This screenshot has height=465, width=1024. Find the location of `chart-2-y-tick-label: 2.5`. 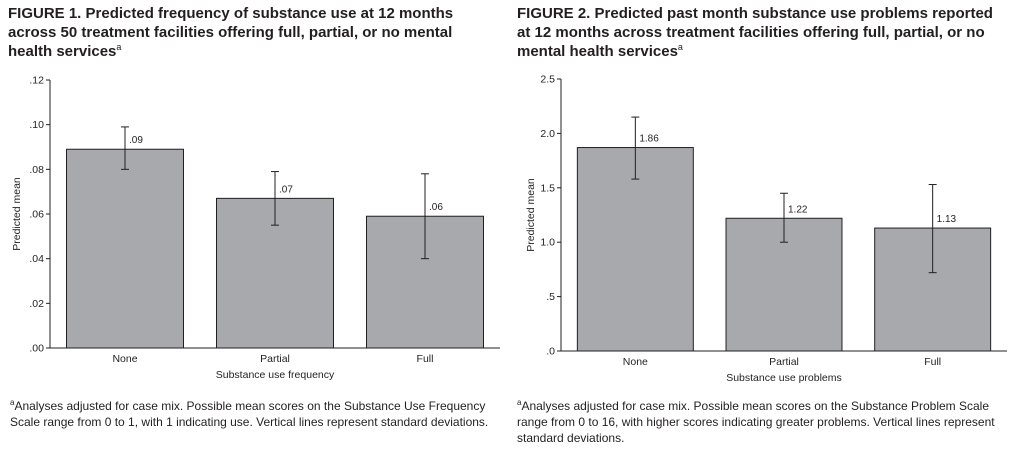

chart-2-y-tick-label: 2.5 is located at coordinates (547, 80).